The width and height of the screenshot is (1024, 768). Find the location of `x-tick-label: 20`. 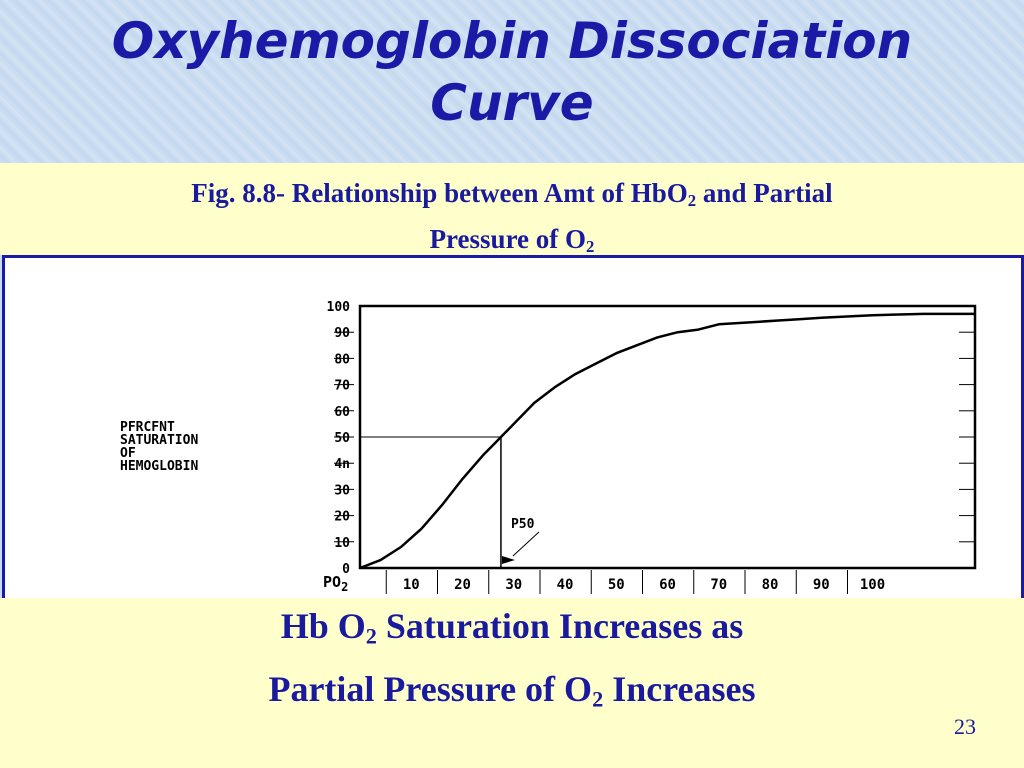

x-tick-label: 20 is located at coordinates (462, 585).